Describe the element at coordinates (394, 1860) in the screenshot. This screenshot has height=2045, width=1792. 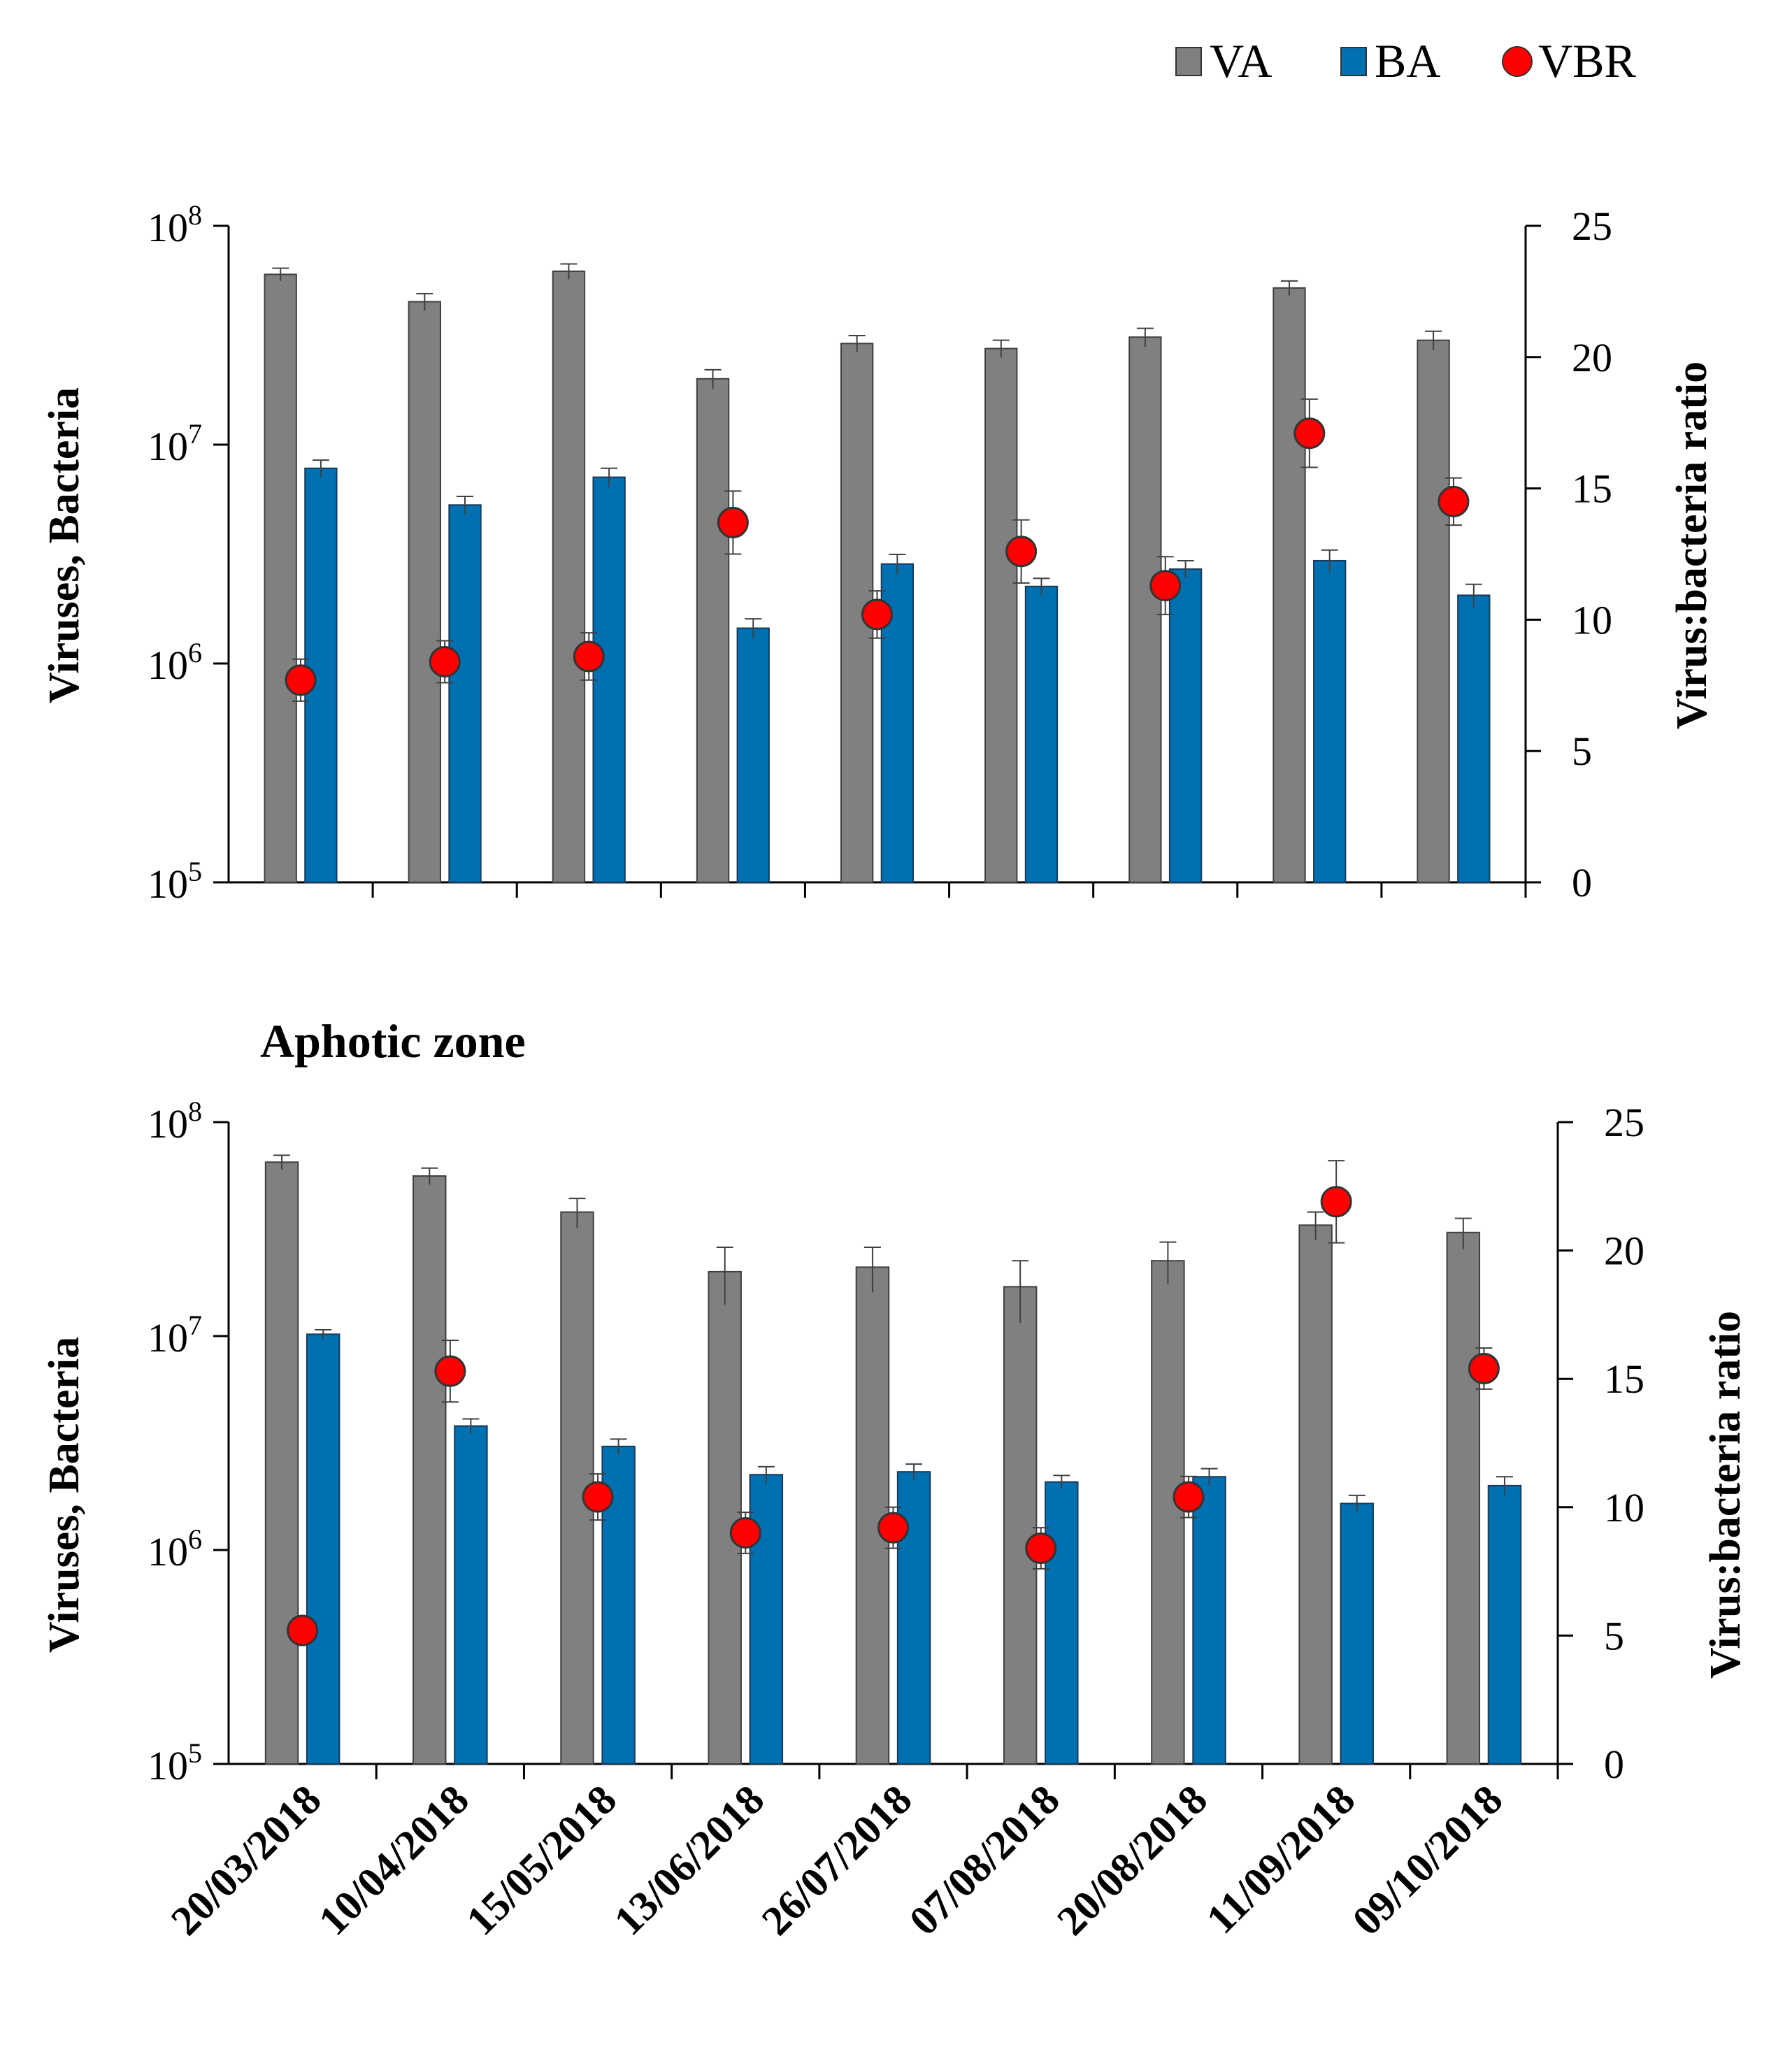
I see `x-tick-label: 10/04/2018` at that location.